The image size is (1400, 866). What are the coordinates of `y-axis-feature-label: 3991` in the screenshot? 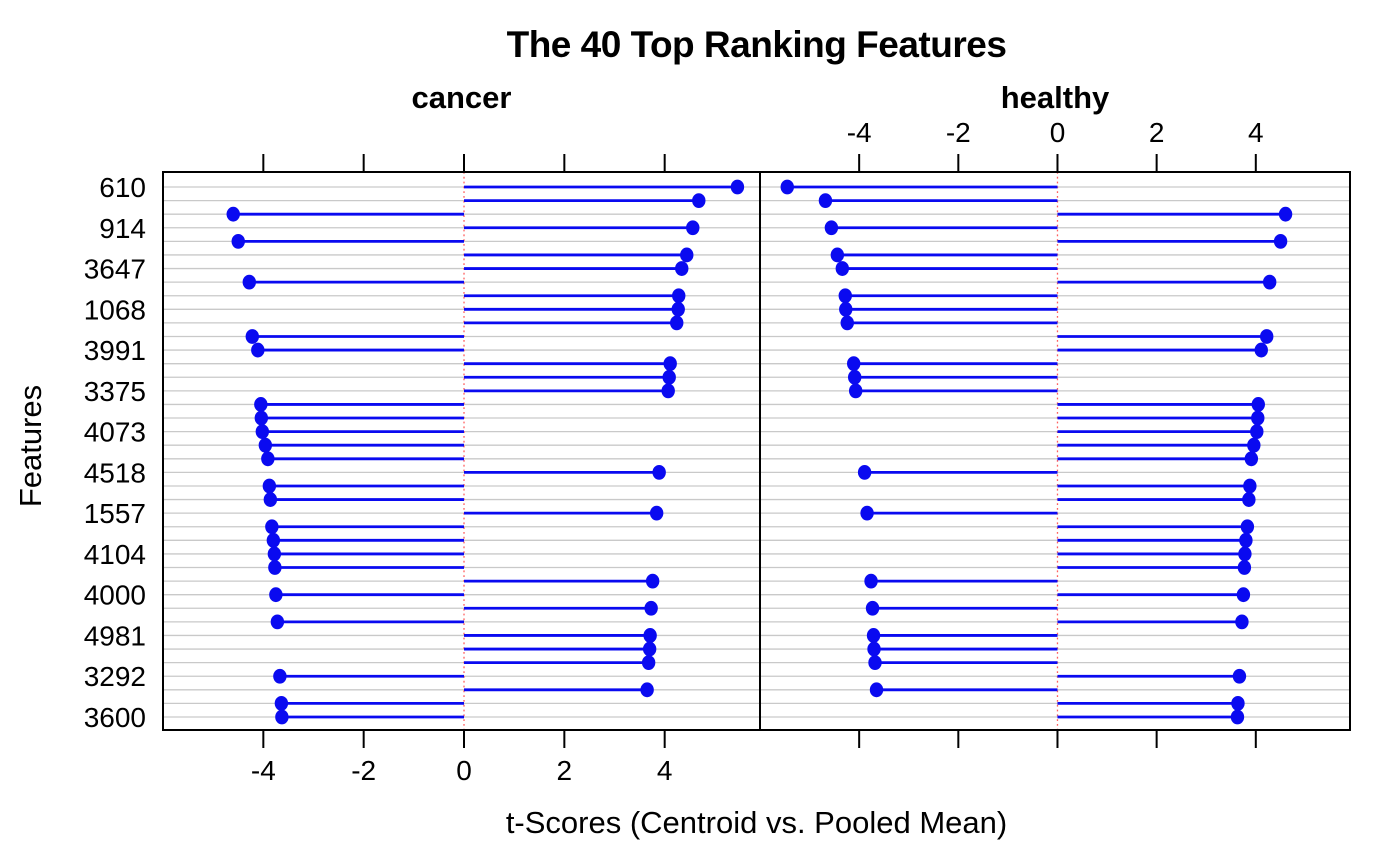 It's located at (115, 350).